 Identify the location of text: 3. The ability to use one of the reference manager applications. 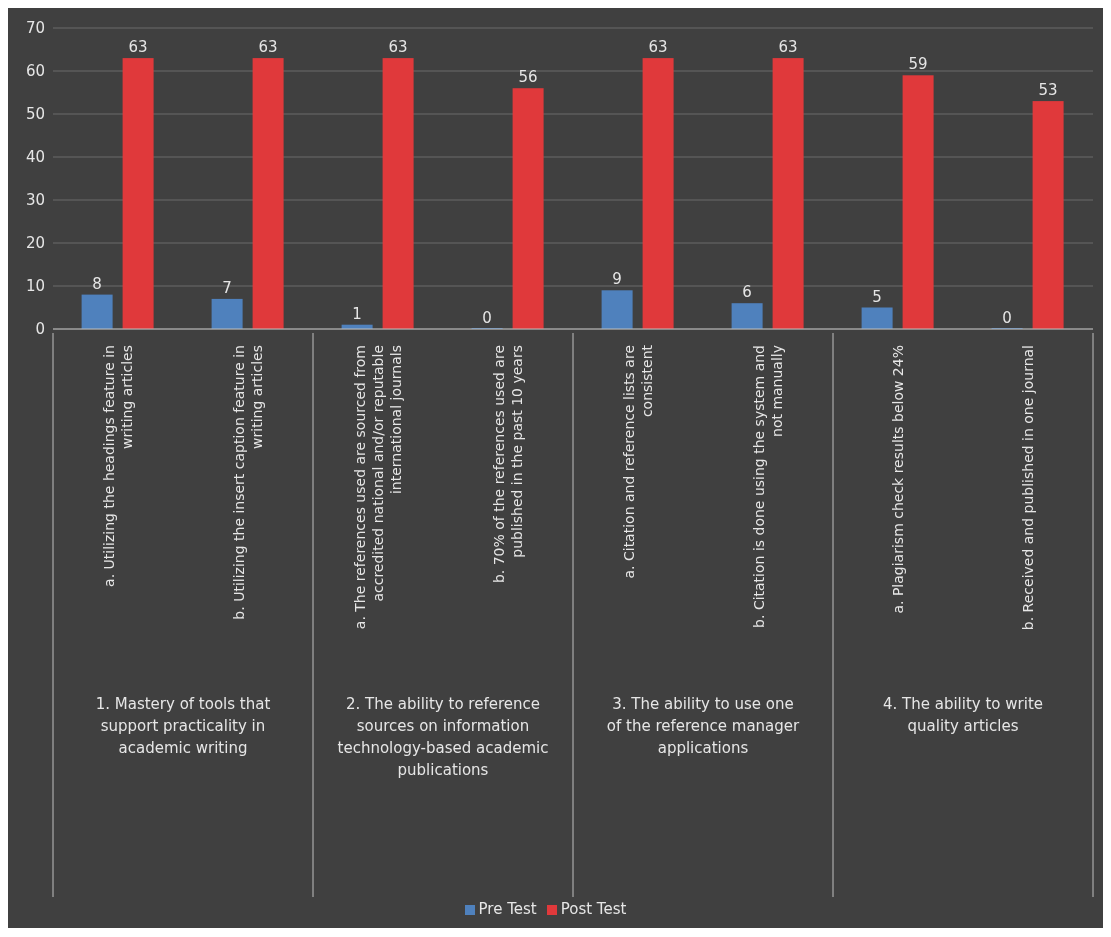
(703, 726).